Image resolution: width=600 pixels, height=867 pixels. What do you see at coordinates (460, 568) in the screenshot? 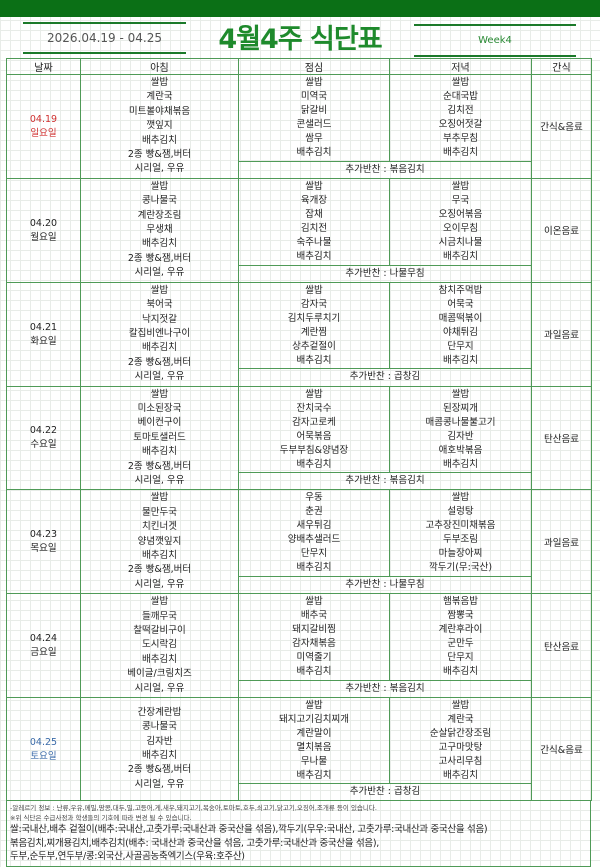
I see `menu-item: 깍두기(무:국산)` at bounding box center [460, 568].